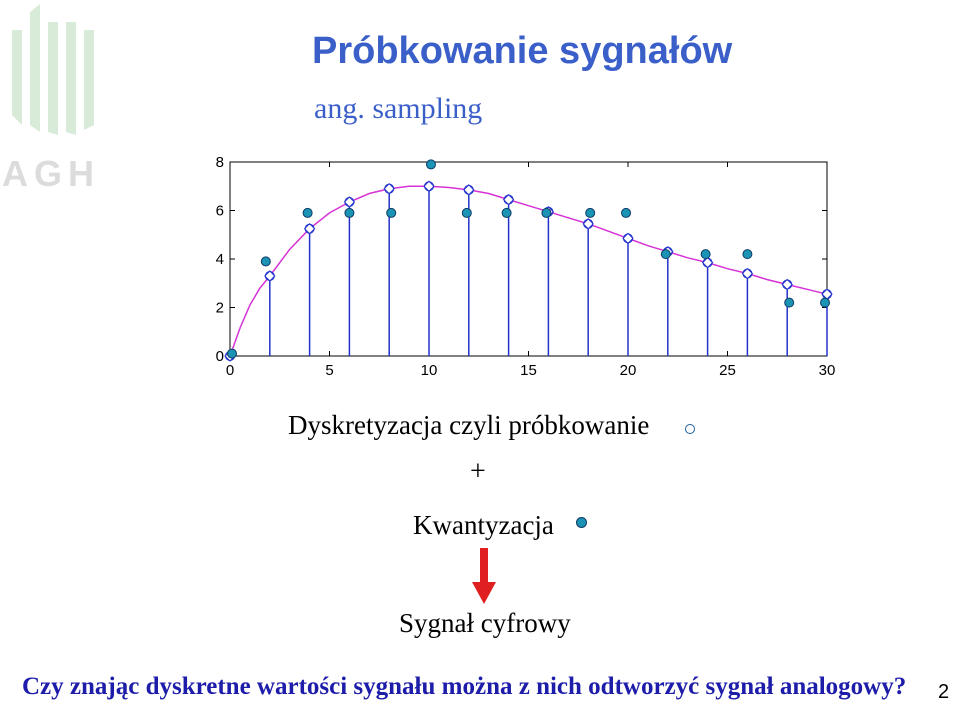  I want to click on slide-subtitle: ang. sampling, so click(398, 108).